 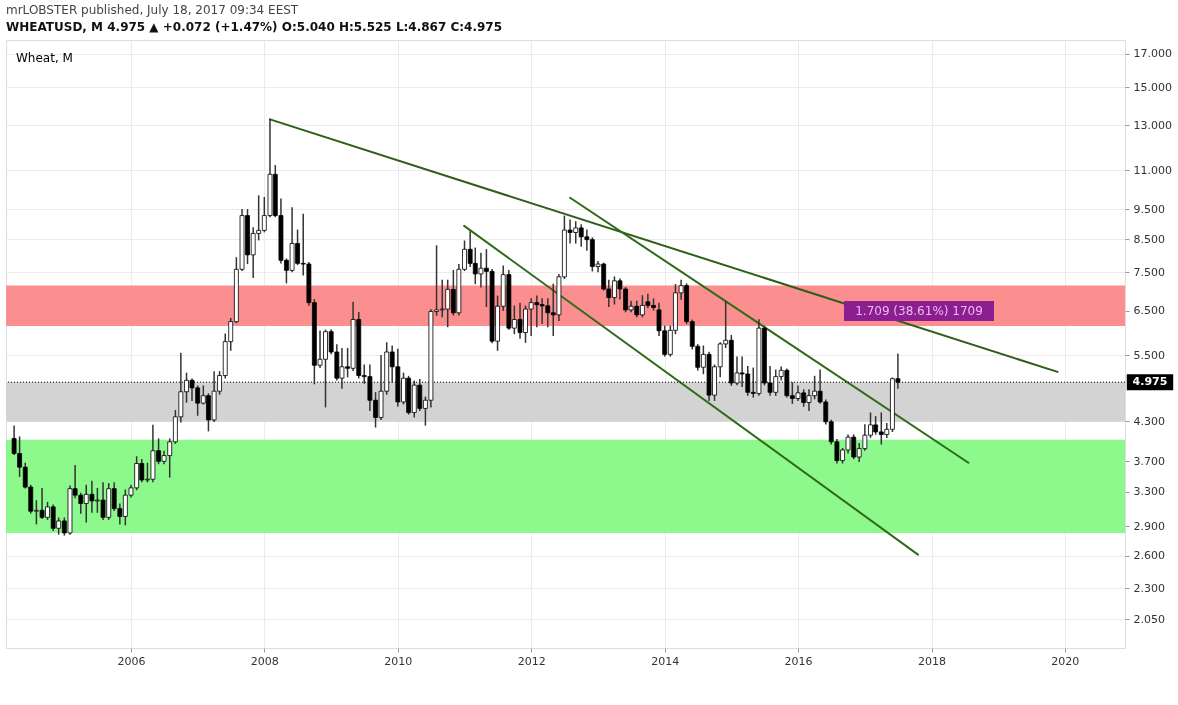 I want to click on y-tick-label: 4.300, so click(x=1149, y=421).